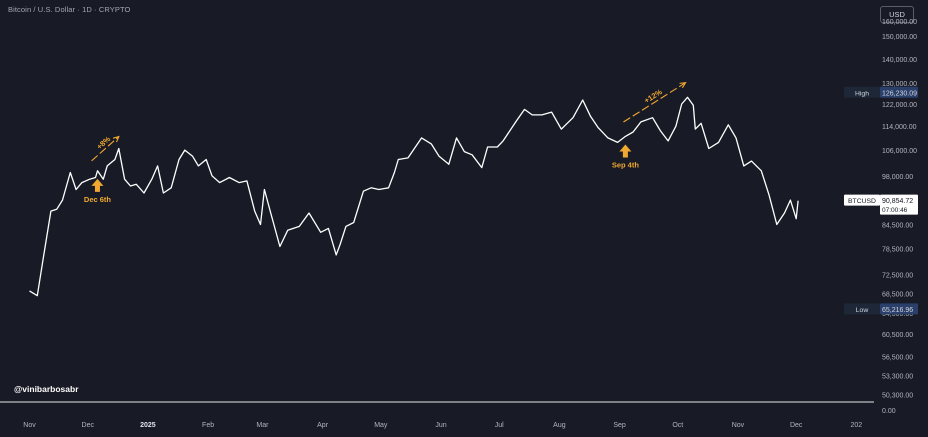 The width and height of the screenshot is (928, 437). I want to click on watermark: @vinibarbosabr, so click(46, 389).